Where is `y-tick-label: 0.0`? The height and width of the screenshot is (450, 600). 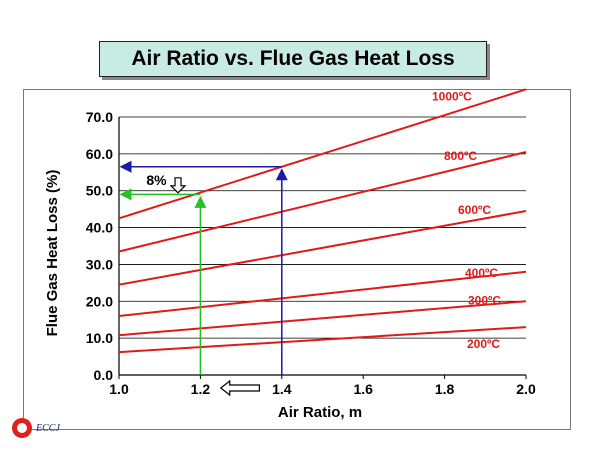 y-tick-label: 0.0 is located at coordinates (104, 375).